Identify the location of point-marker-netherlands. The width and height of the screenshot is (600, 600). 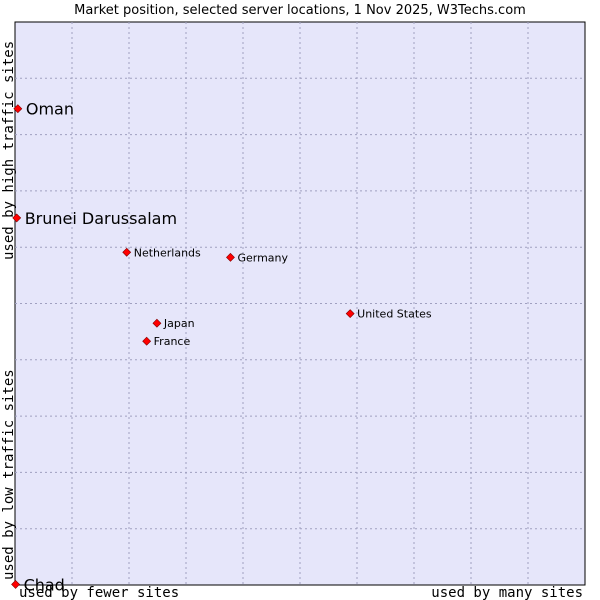
(127, 252).